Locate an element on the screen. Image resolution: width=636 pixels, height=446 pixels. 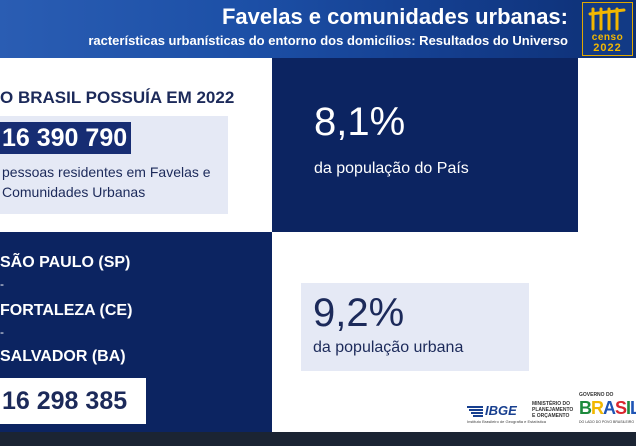
ministry-line: MINISTÉRIO DO is located at coordinates (551, 404).